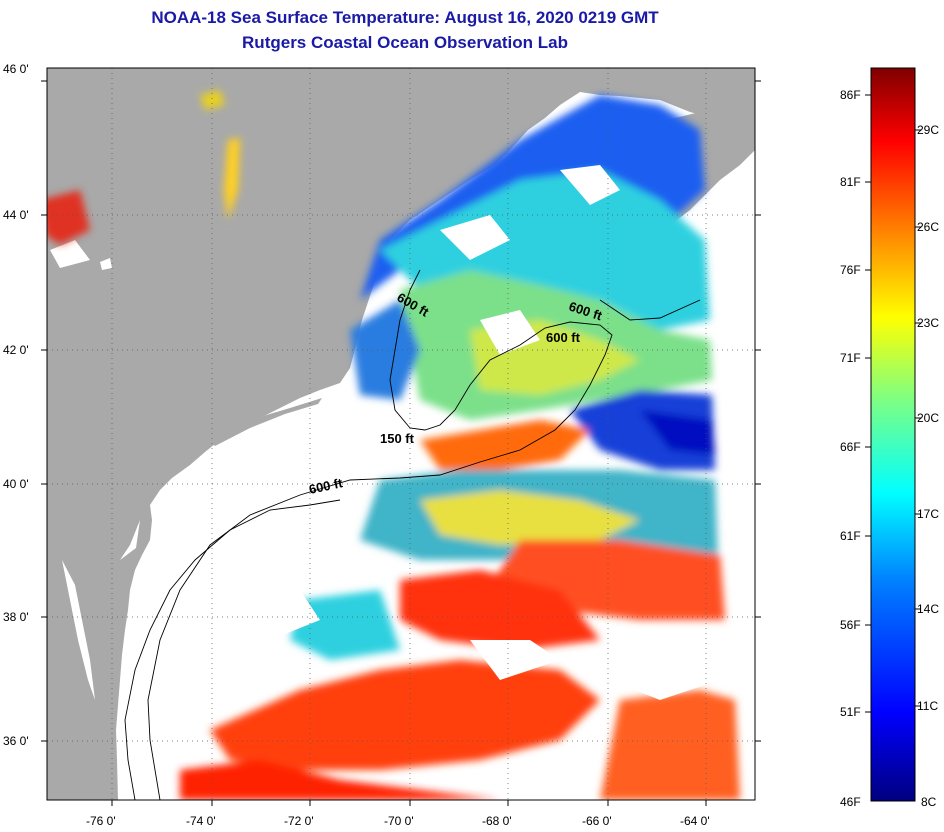 This screenshot has height=832, width=944. I want to click on lon-label: -66 0', so click(597, 821).